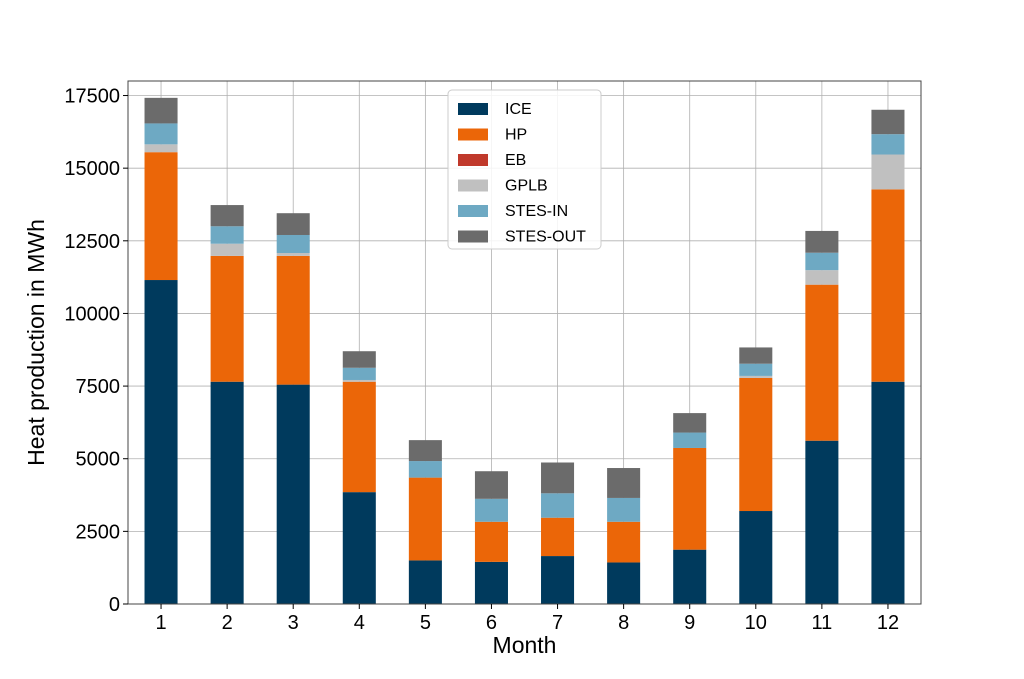  Describe the element at coordinates (689, 623) in the screenshot. I see `x-tick-label: 9` at that location.